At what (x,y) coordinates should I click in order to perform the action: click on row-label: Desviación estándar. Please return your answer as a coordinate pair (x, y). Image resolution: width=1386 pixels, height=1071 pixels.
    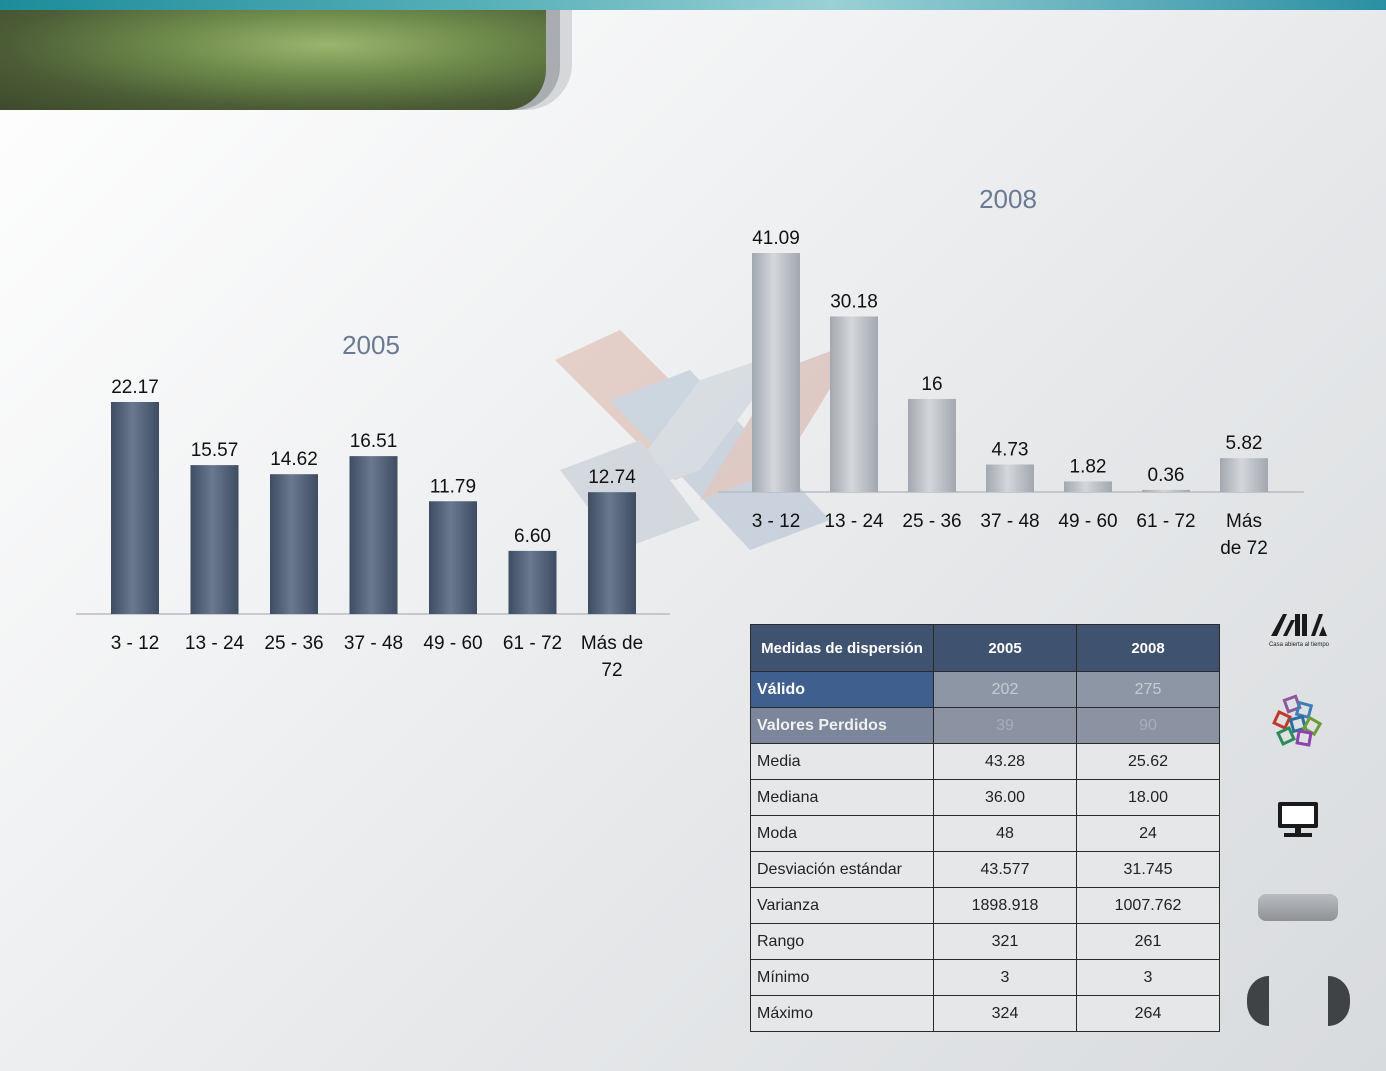
    Looking at the image, I should click on (842, 869).